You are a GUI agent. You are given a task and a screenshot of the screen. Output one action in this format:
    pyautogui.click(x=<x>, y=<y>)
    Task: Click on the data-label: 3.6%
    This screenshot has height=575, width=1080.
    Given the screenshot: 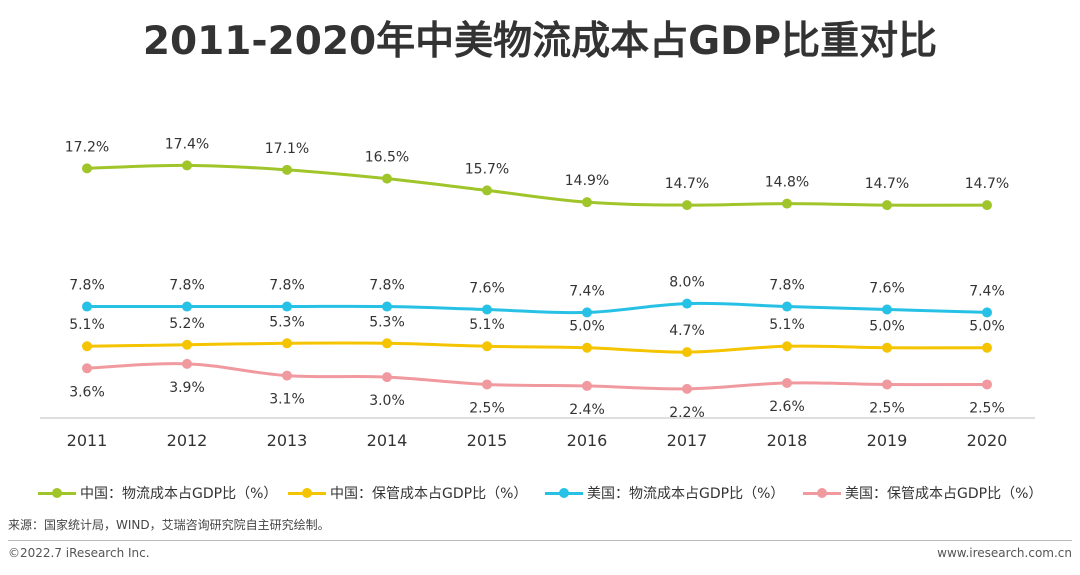 What is the action you would take?
    pyautogui.click(x=87, y=392)
    